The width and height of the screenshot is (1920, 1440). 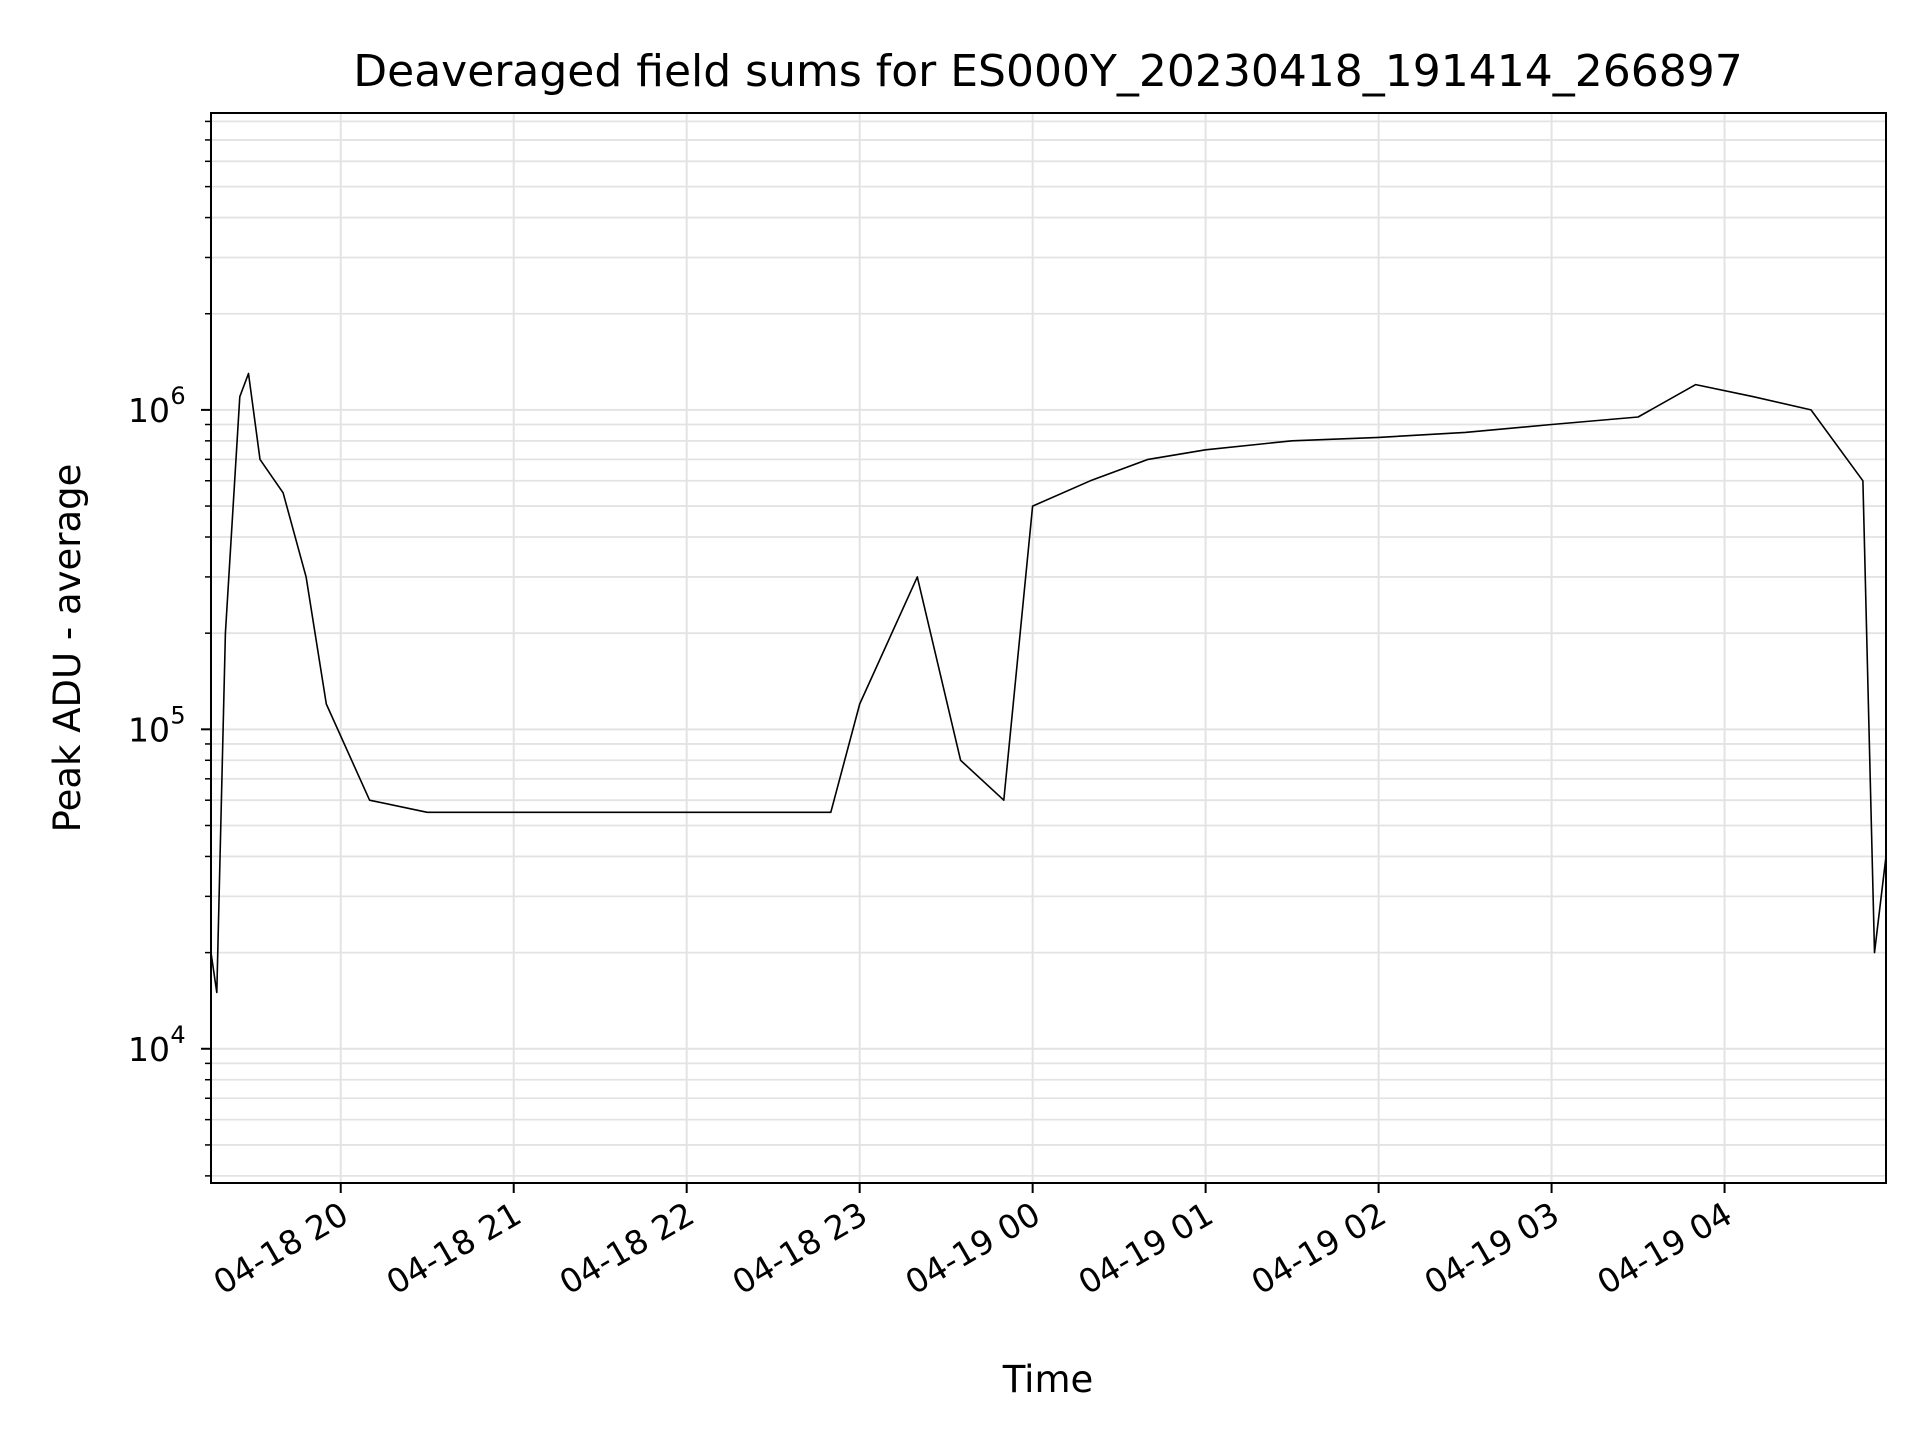 What do you see at coordinates (177, 396) in the screenshot?
I see `y-tick-label-exponent: 6` at bounding box center [177, 396].